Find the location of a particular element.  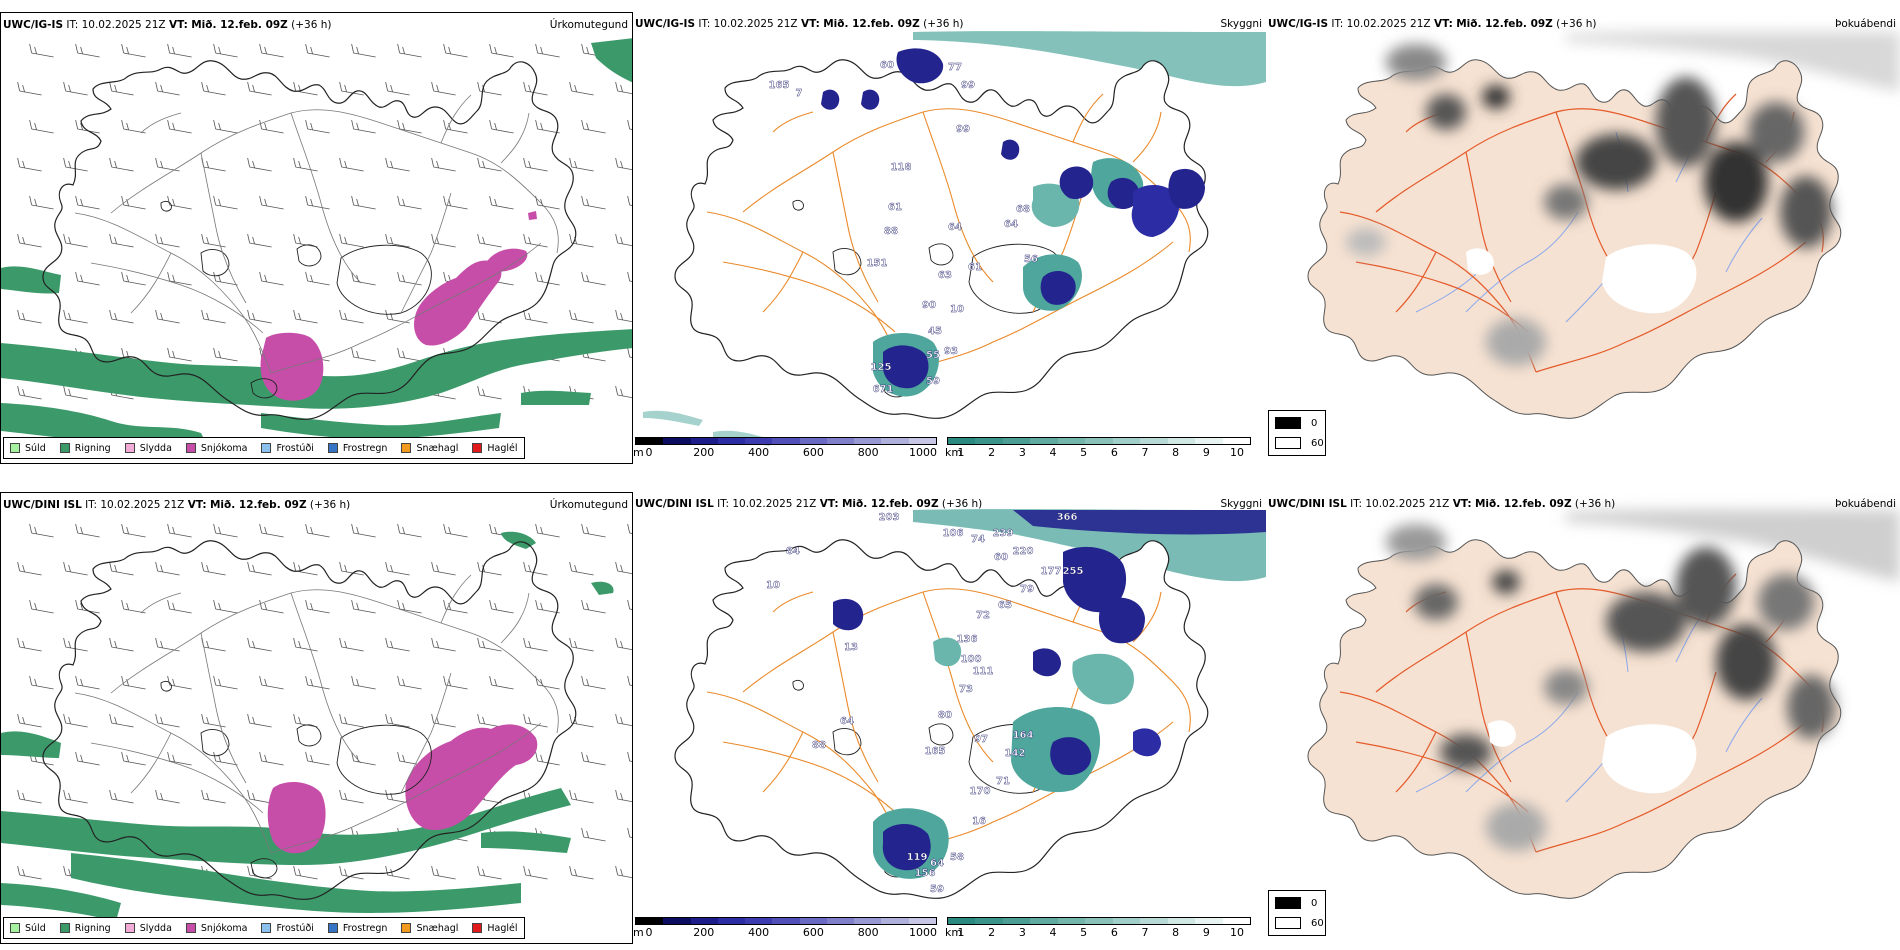

ceiling-value: 72 is located at coordinates (983, 615).